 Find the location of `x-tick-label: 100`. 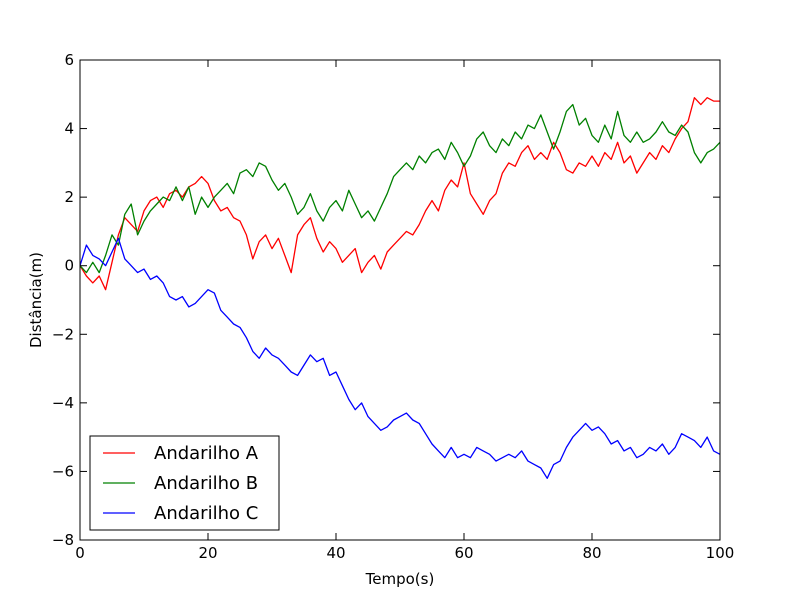

x-tick-label: 100 is located at coordinates (720, 553).